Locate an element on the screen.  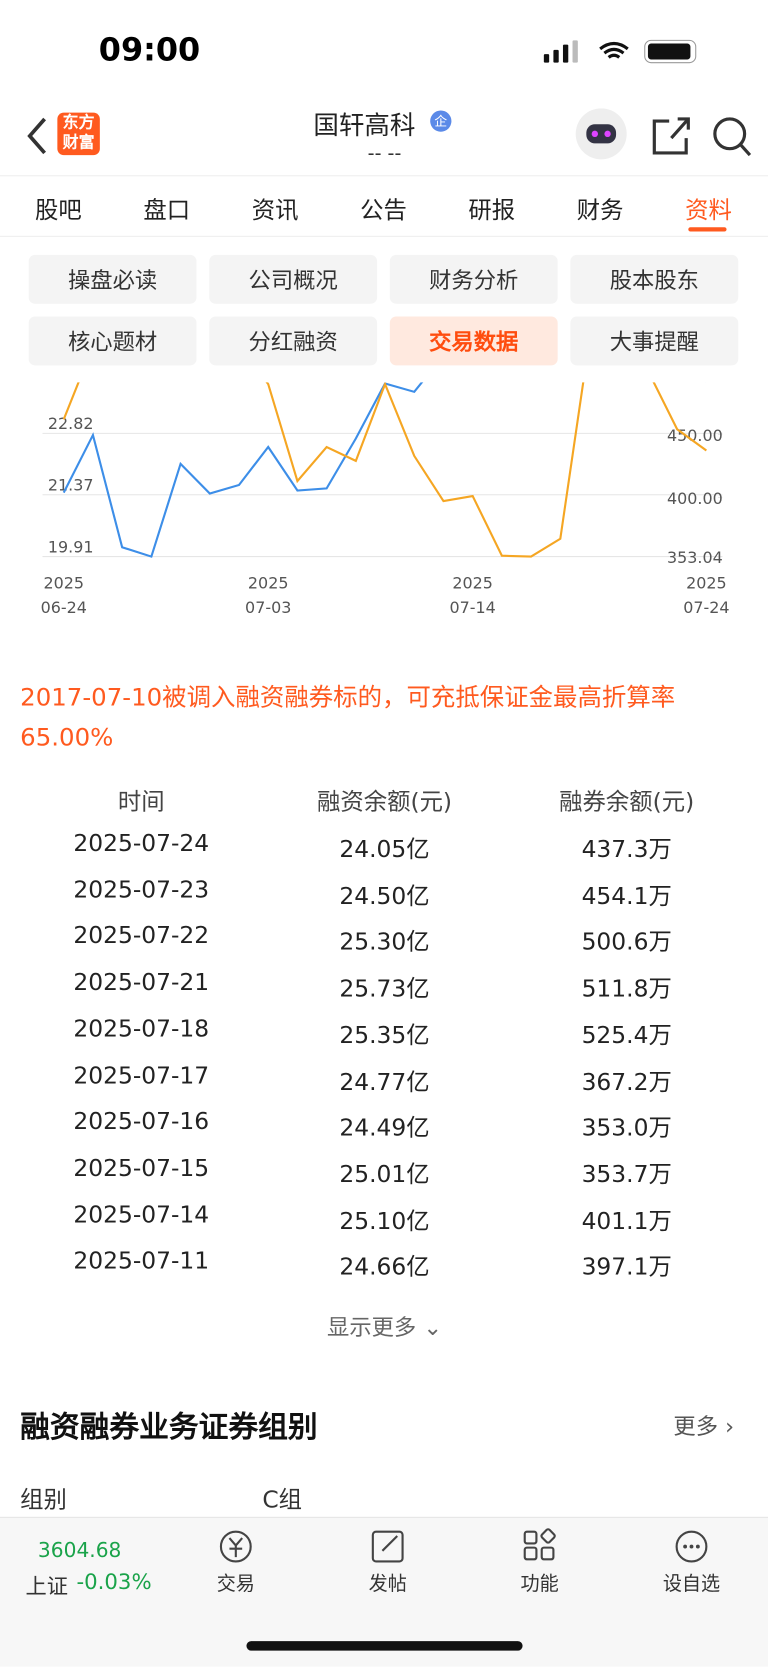
table-cell: 2025-07-22 is located at coordinates (141, 937).